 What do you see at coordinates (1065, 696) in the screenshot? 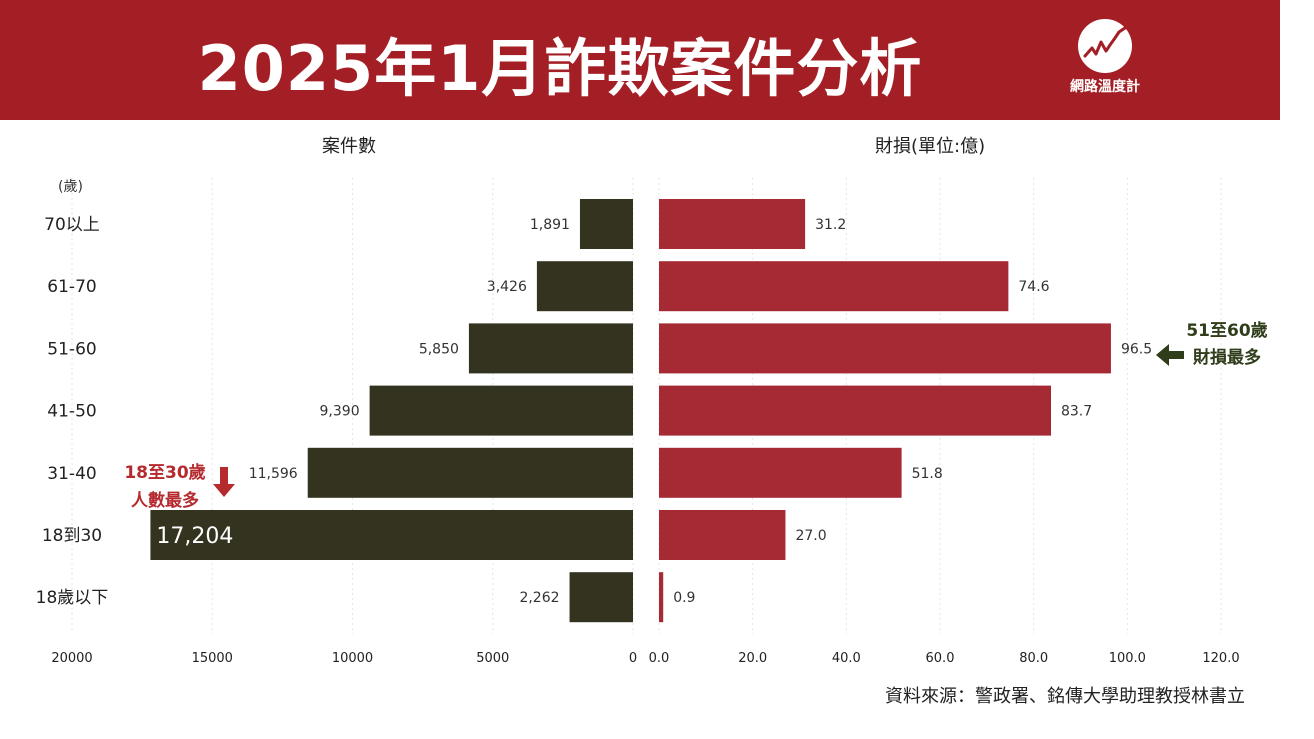
I see `source-note: 資料來源：警政署、銘傳大學助理教授林書立` at bounding box center [1065, 696].